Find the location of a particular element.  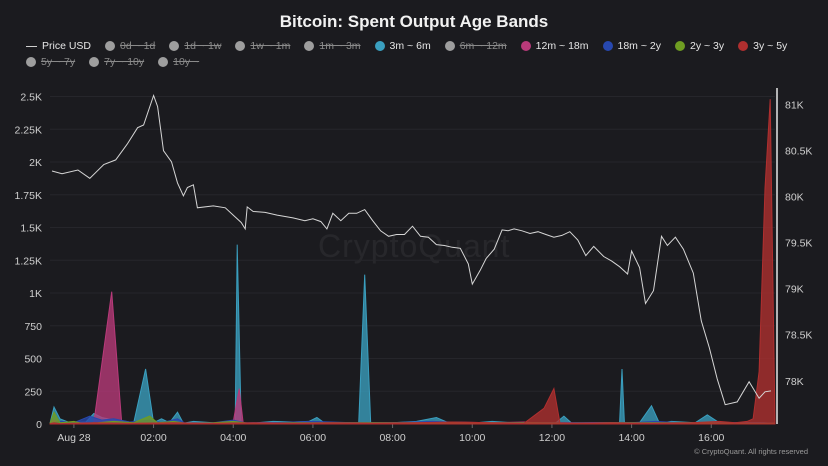

legend-item: 1d ~ 1w is located at coordinates (195, 46).